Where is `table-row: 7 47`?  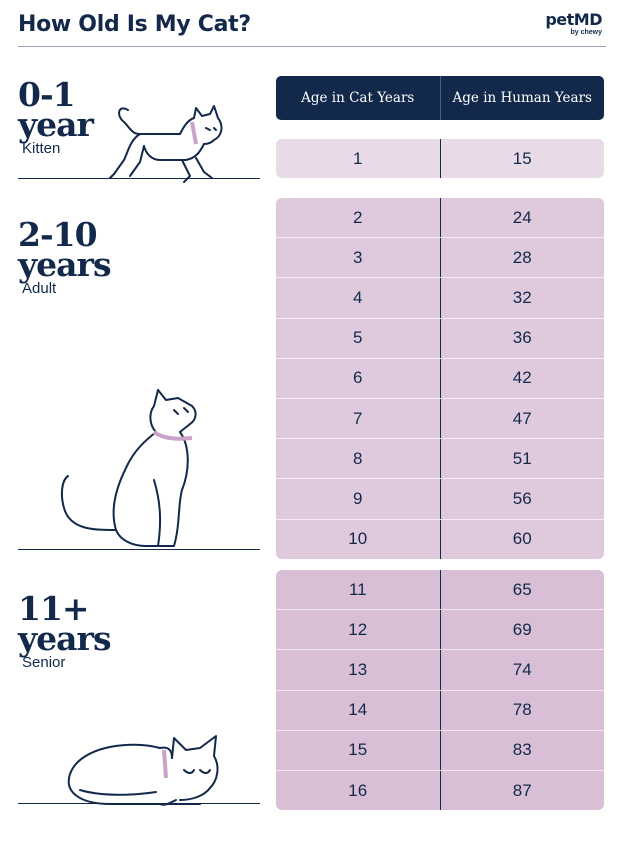
table-row: 7 47 is located at coordinates (440, 418).